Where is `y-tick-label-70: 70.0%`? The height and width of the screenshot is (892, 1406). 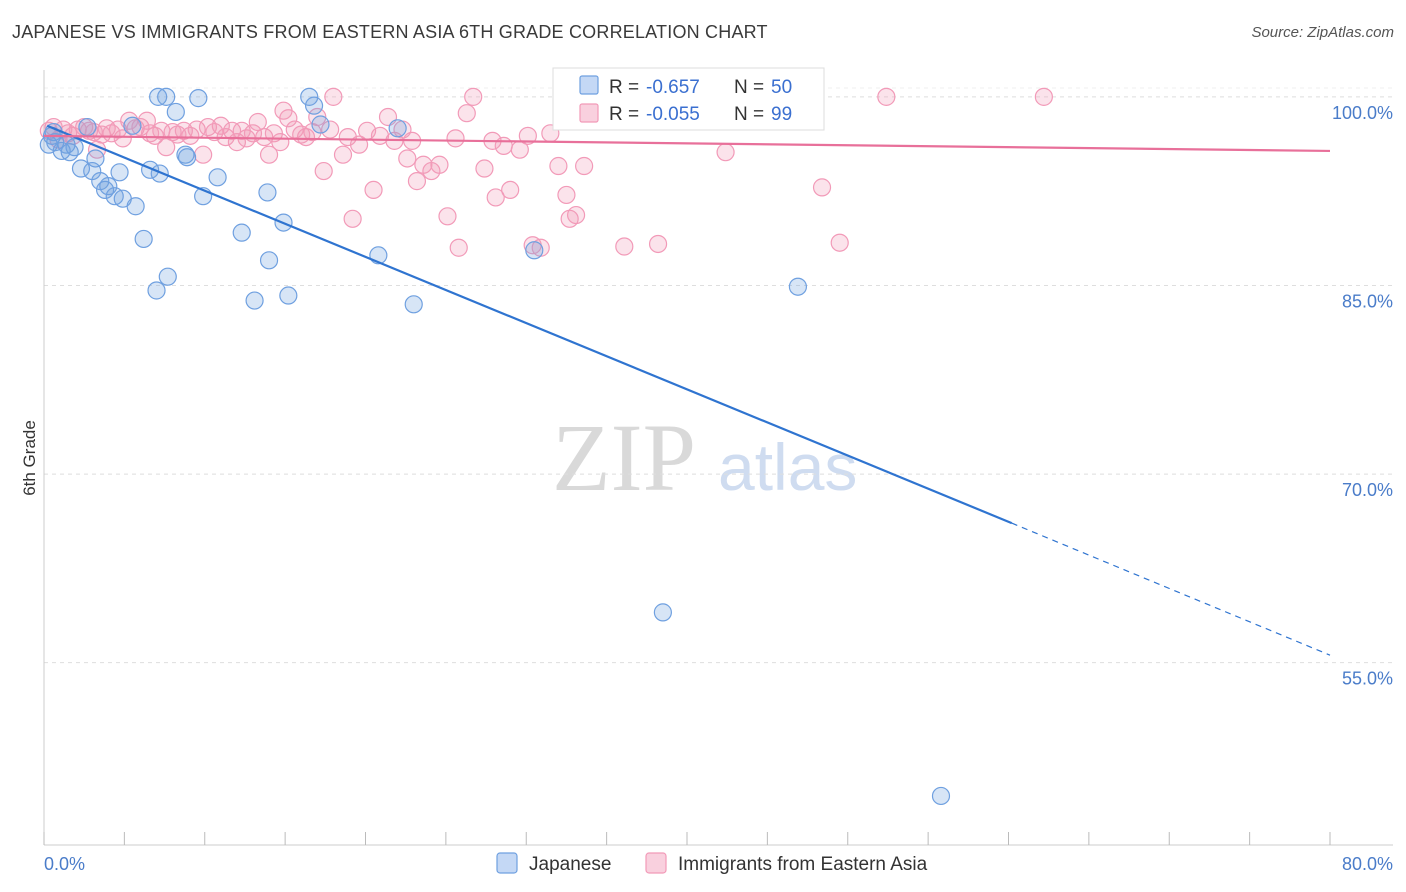 y-tick-label-70: 70.0% is located at coordinates (1367, 490).